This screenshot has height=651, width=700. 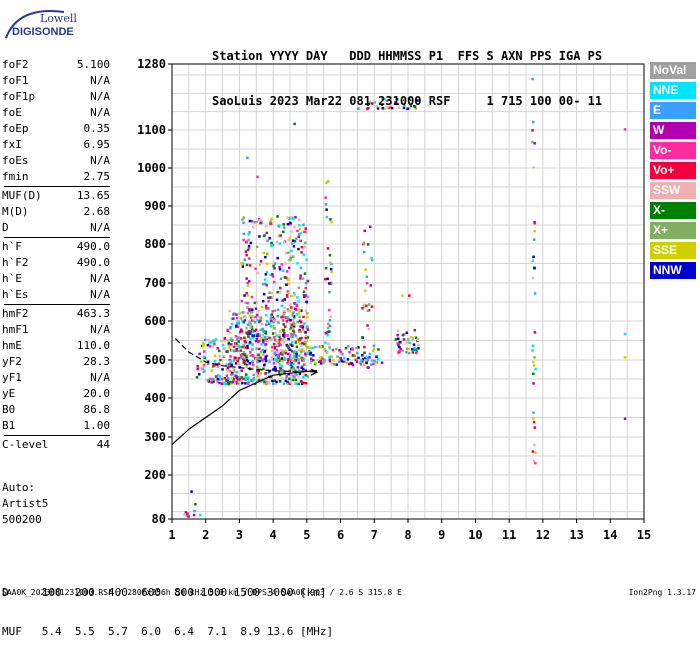 I want to click on legend-item: SSE, so click(x=673, y=250).